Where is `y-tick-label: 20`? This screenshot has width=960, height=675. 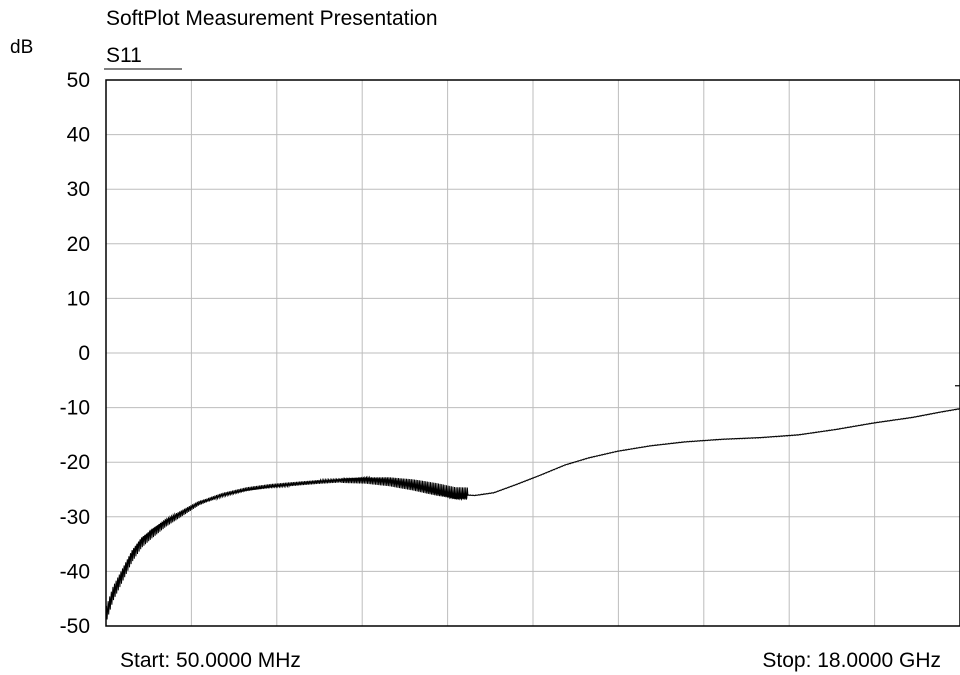 y-tick-label: 20 is located at coordinates (78, 244).